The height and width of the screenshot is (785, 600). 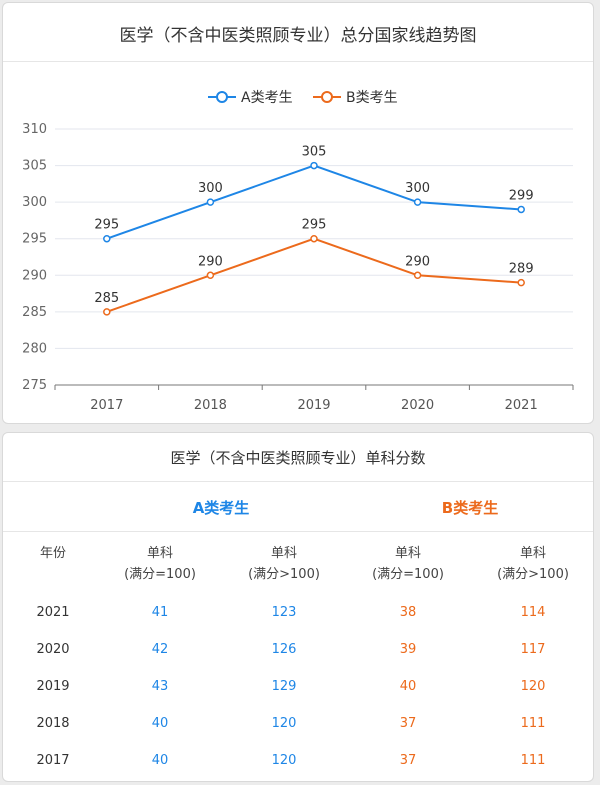 I want to click on header-line-1: 年份, so click(x=52, y=553).